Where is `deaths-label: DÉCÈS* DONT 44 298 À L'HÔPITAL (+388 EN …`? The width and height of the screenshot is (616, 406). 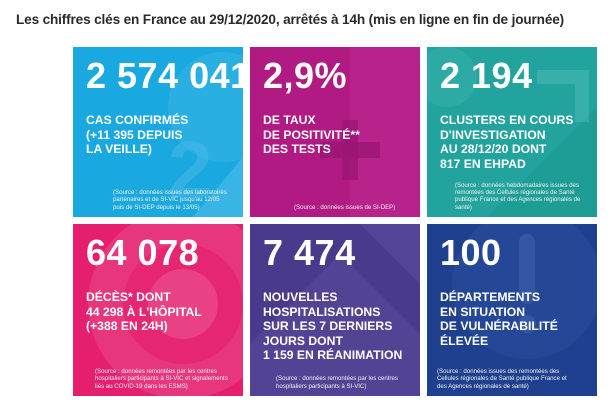
deaths-label: DÉCÈS* DONT 44 298 À L'HÔPITAL (+388 EN … is located at coordinates (144, 311).